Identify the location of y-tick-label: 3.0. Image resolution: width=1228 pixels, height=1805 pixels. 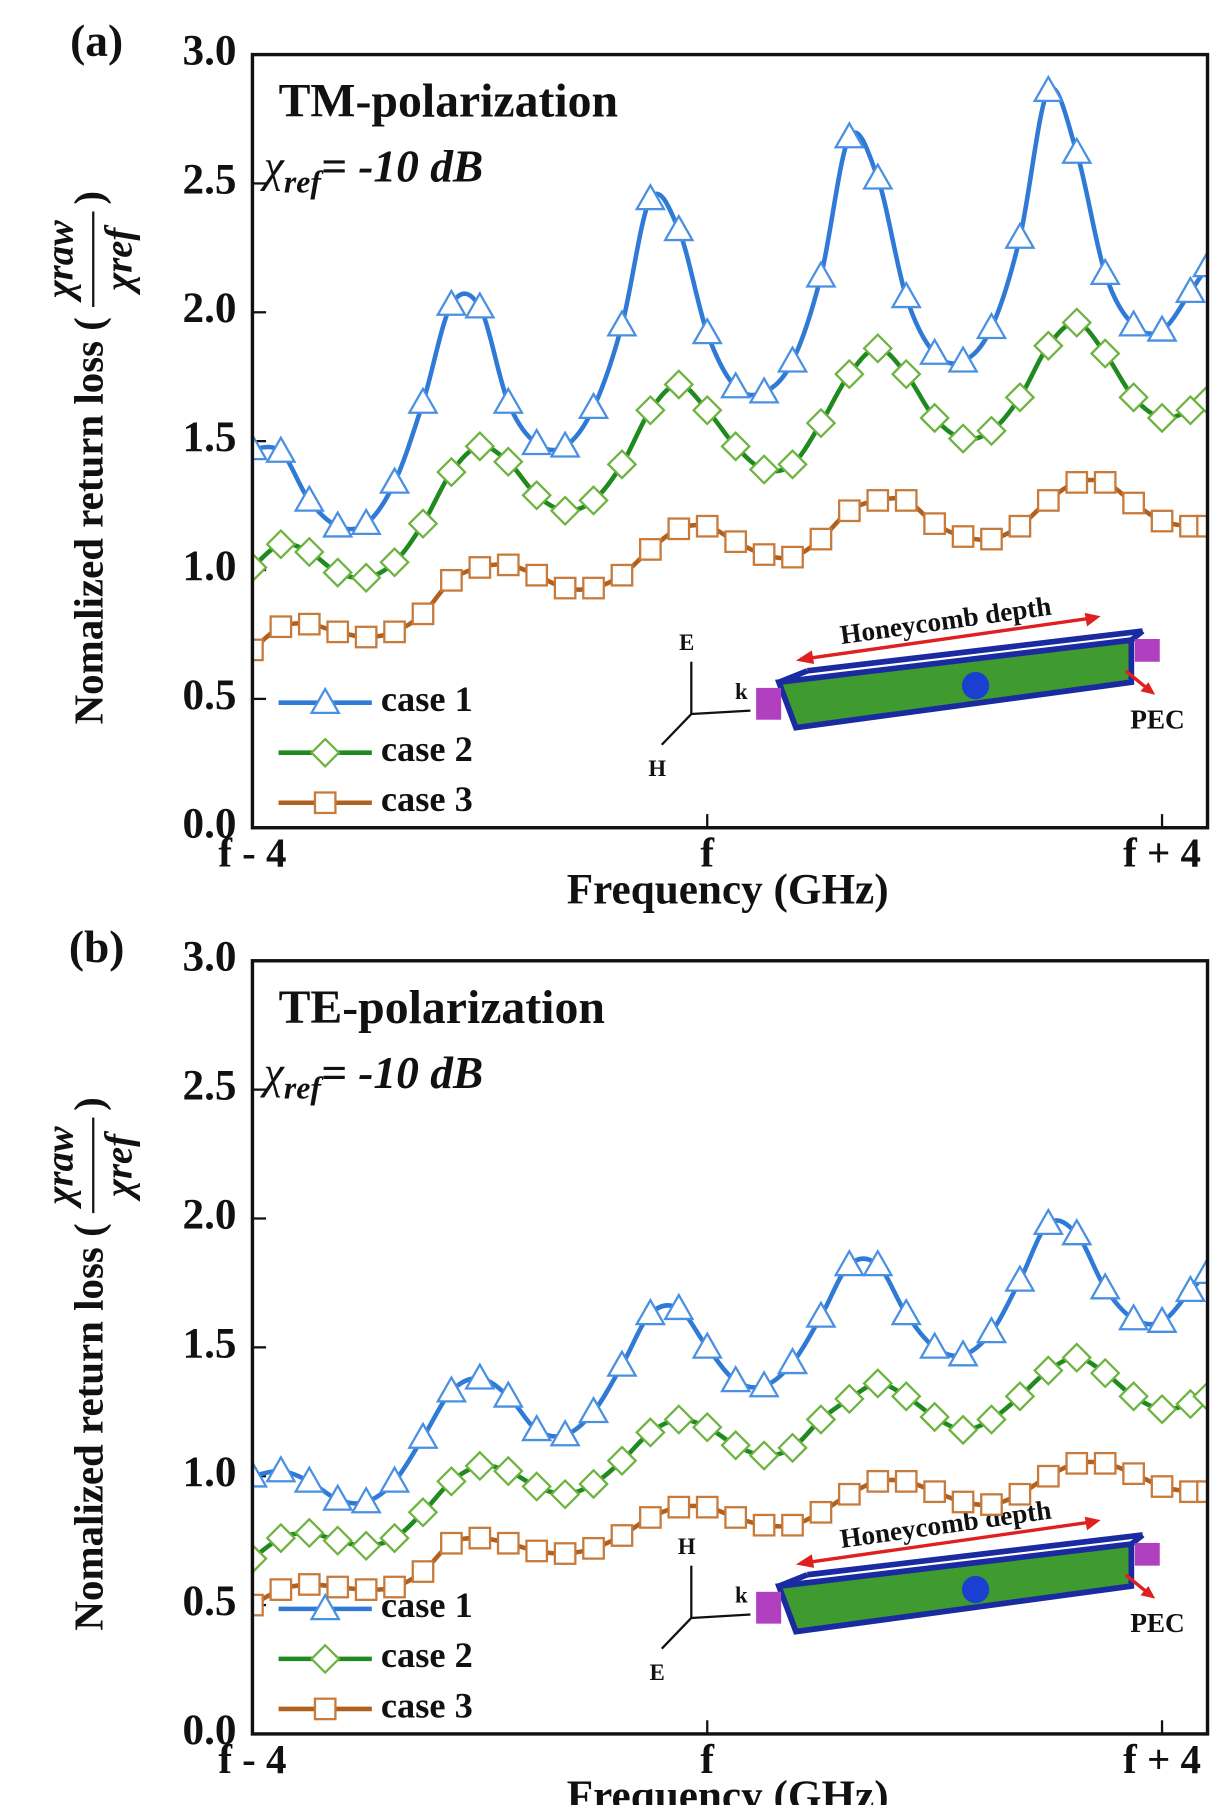
(210, 957).